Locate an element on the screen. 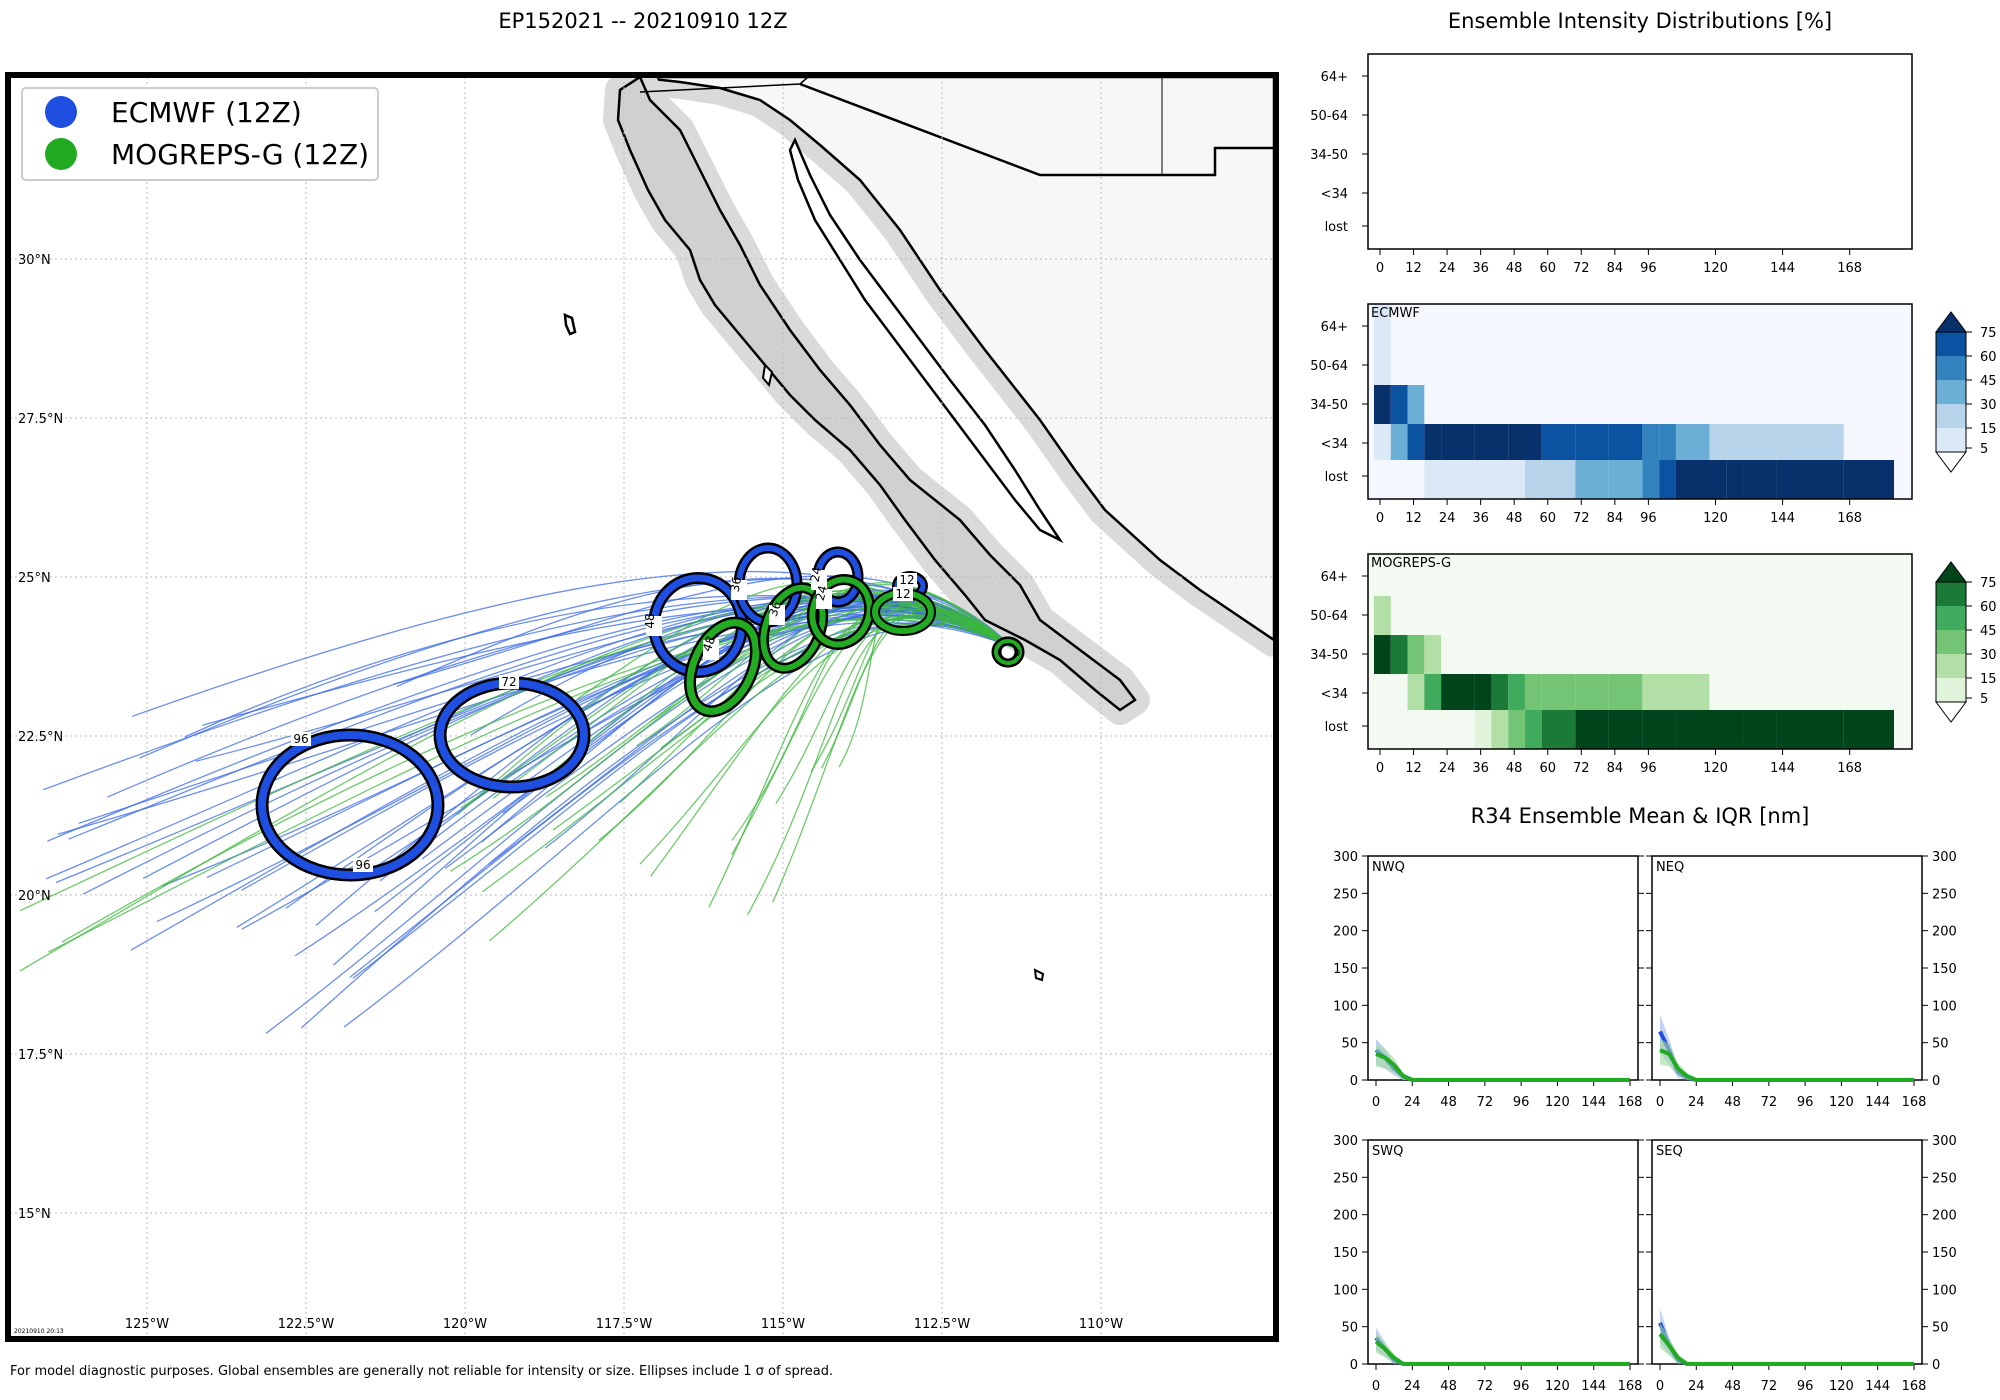 The image size is (2000, 1400). r34-x-tick-label: 72 is located at coordinates (1769, 1386).